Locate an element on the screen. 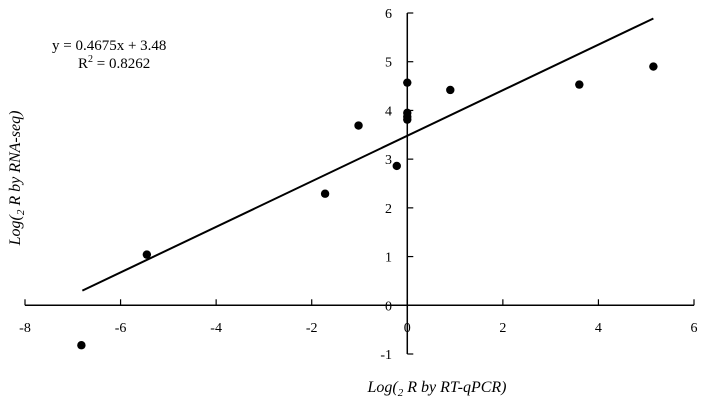 This screenshot has width=702, height=402. y-tick-label: 5 is located at coordinates (388, 63).